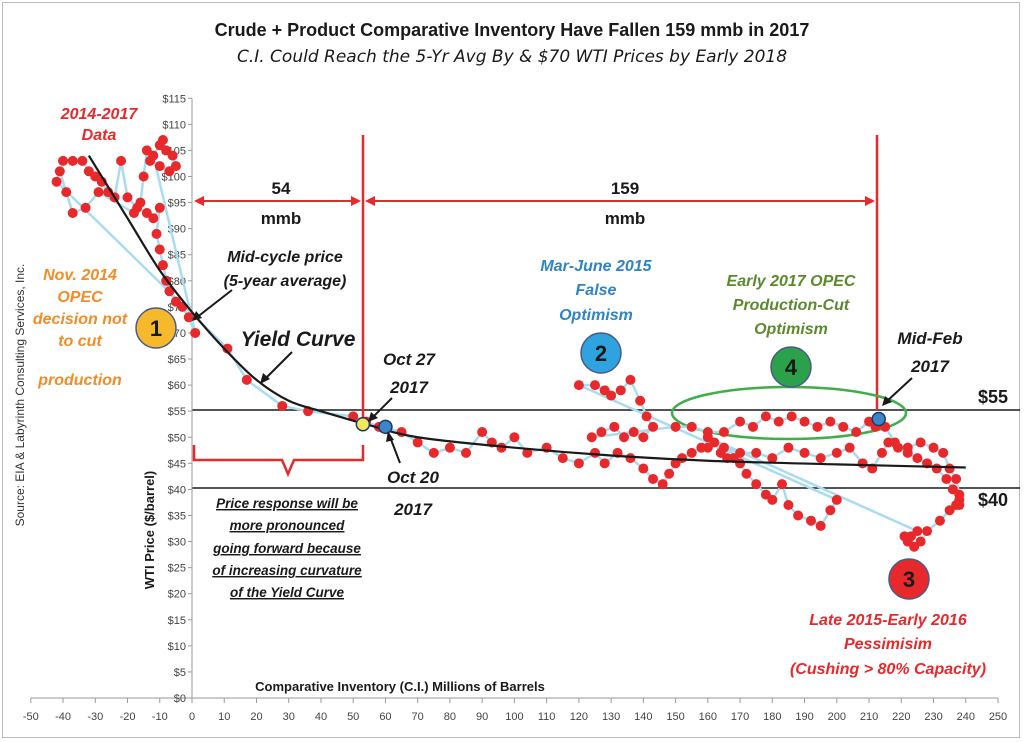  Describe the element at coordinates (174, 99) in the screenshot. I see `y-tick-label: $115` at that location.